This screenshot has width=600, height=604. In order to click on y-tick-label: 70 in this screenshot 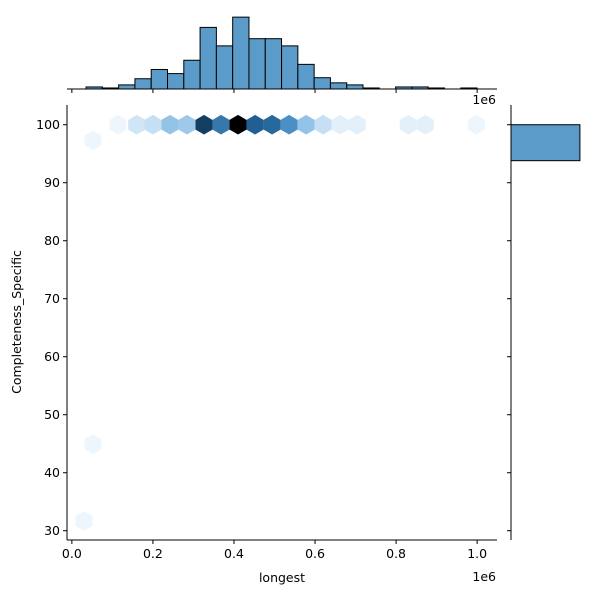, I will do `click(52, 298)`.